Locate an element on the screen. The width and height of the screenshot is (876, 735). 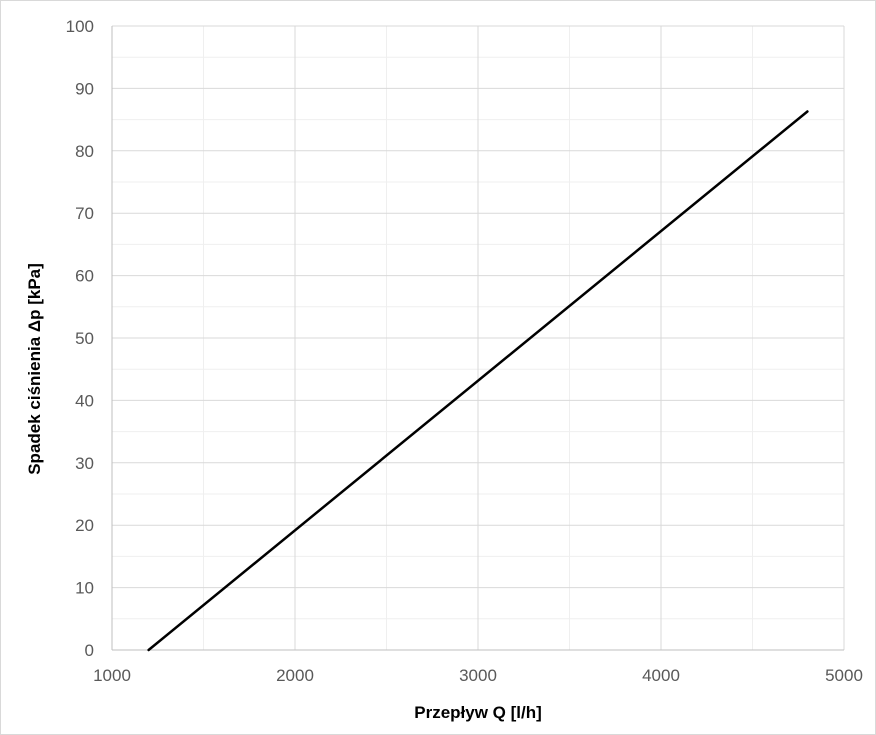
y-tick-labels: 0 10 20 30 40 50 60 70 80 90 100 is located at coordinates (80, 338).